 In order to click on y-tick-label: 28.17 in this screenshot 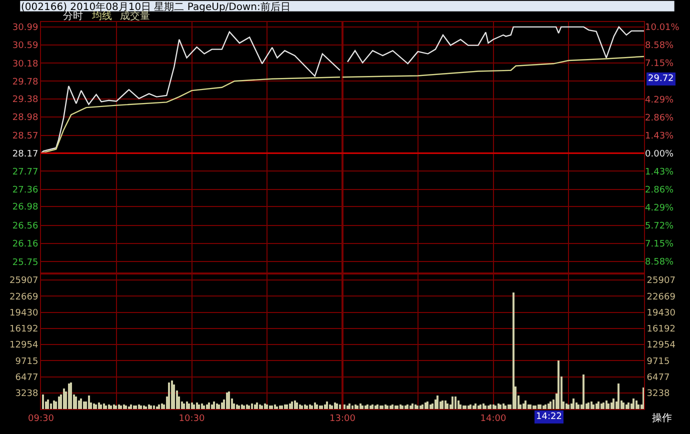, I will do `click(25, 154)`.